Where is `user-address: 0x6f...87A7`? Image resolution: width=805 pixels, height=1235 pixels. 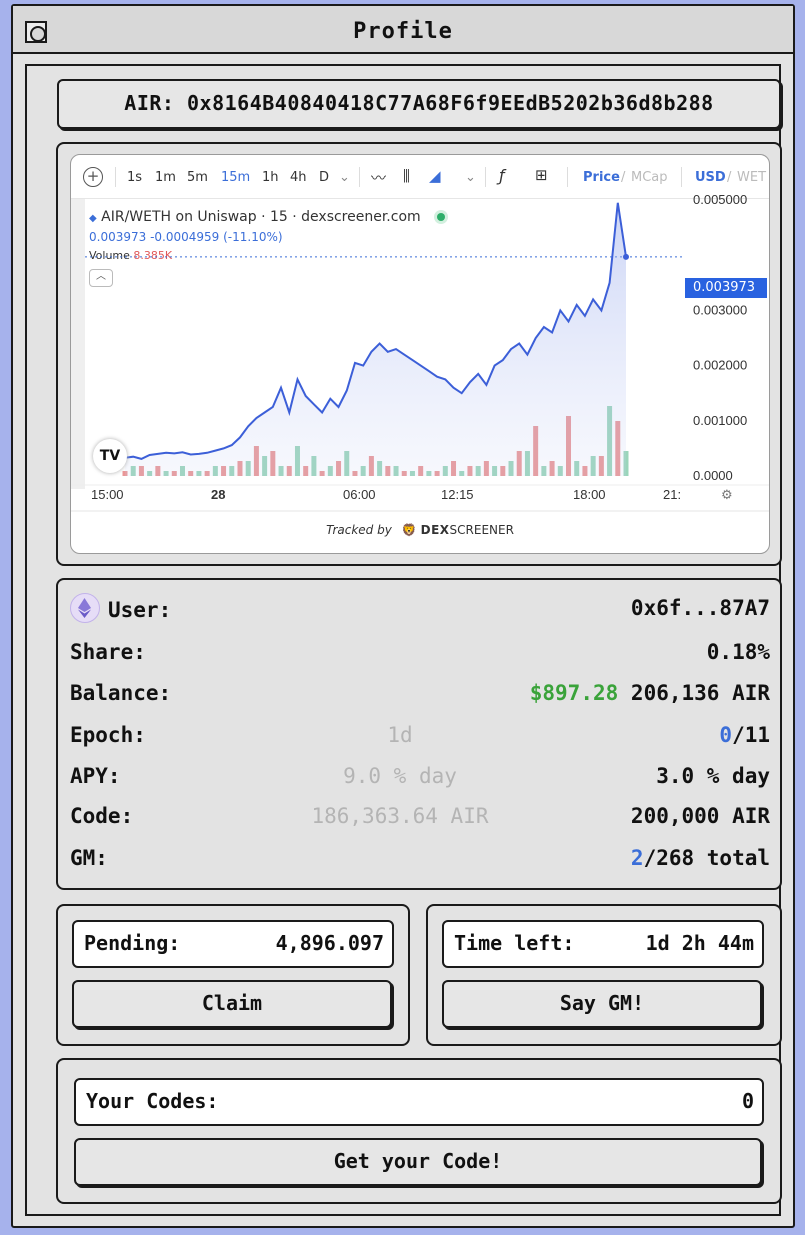
user-address: 0x6f...87A7 is located at coordinates (700, 608).